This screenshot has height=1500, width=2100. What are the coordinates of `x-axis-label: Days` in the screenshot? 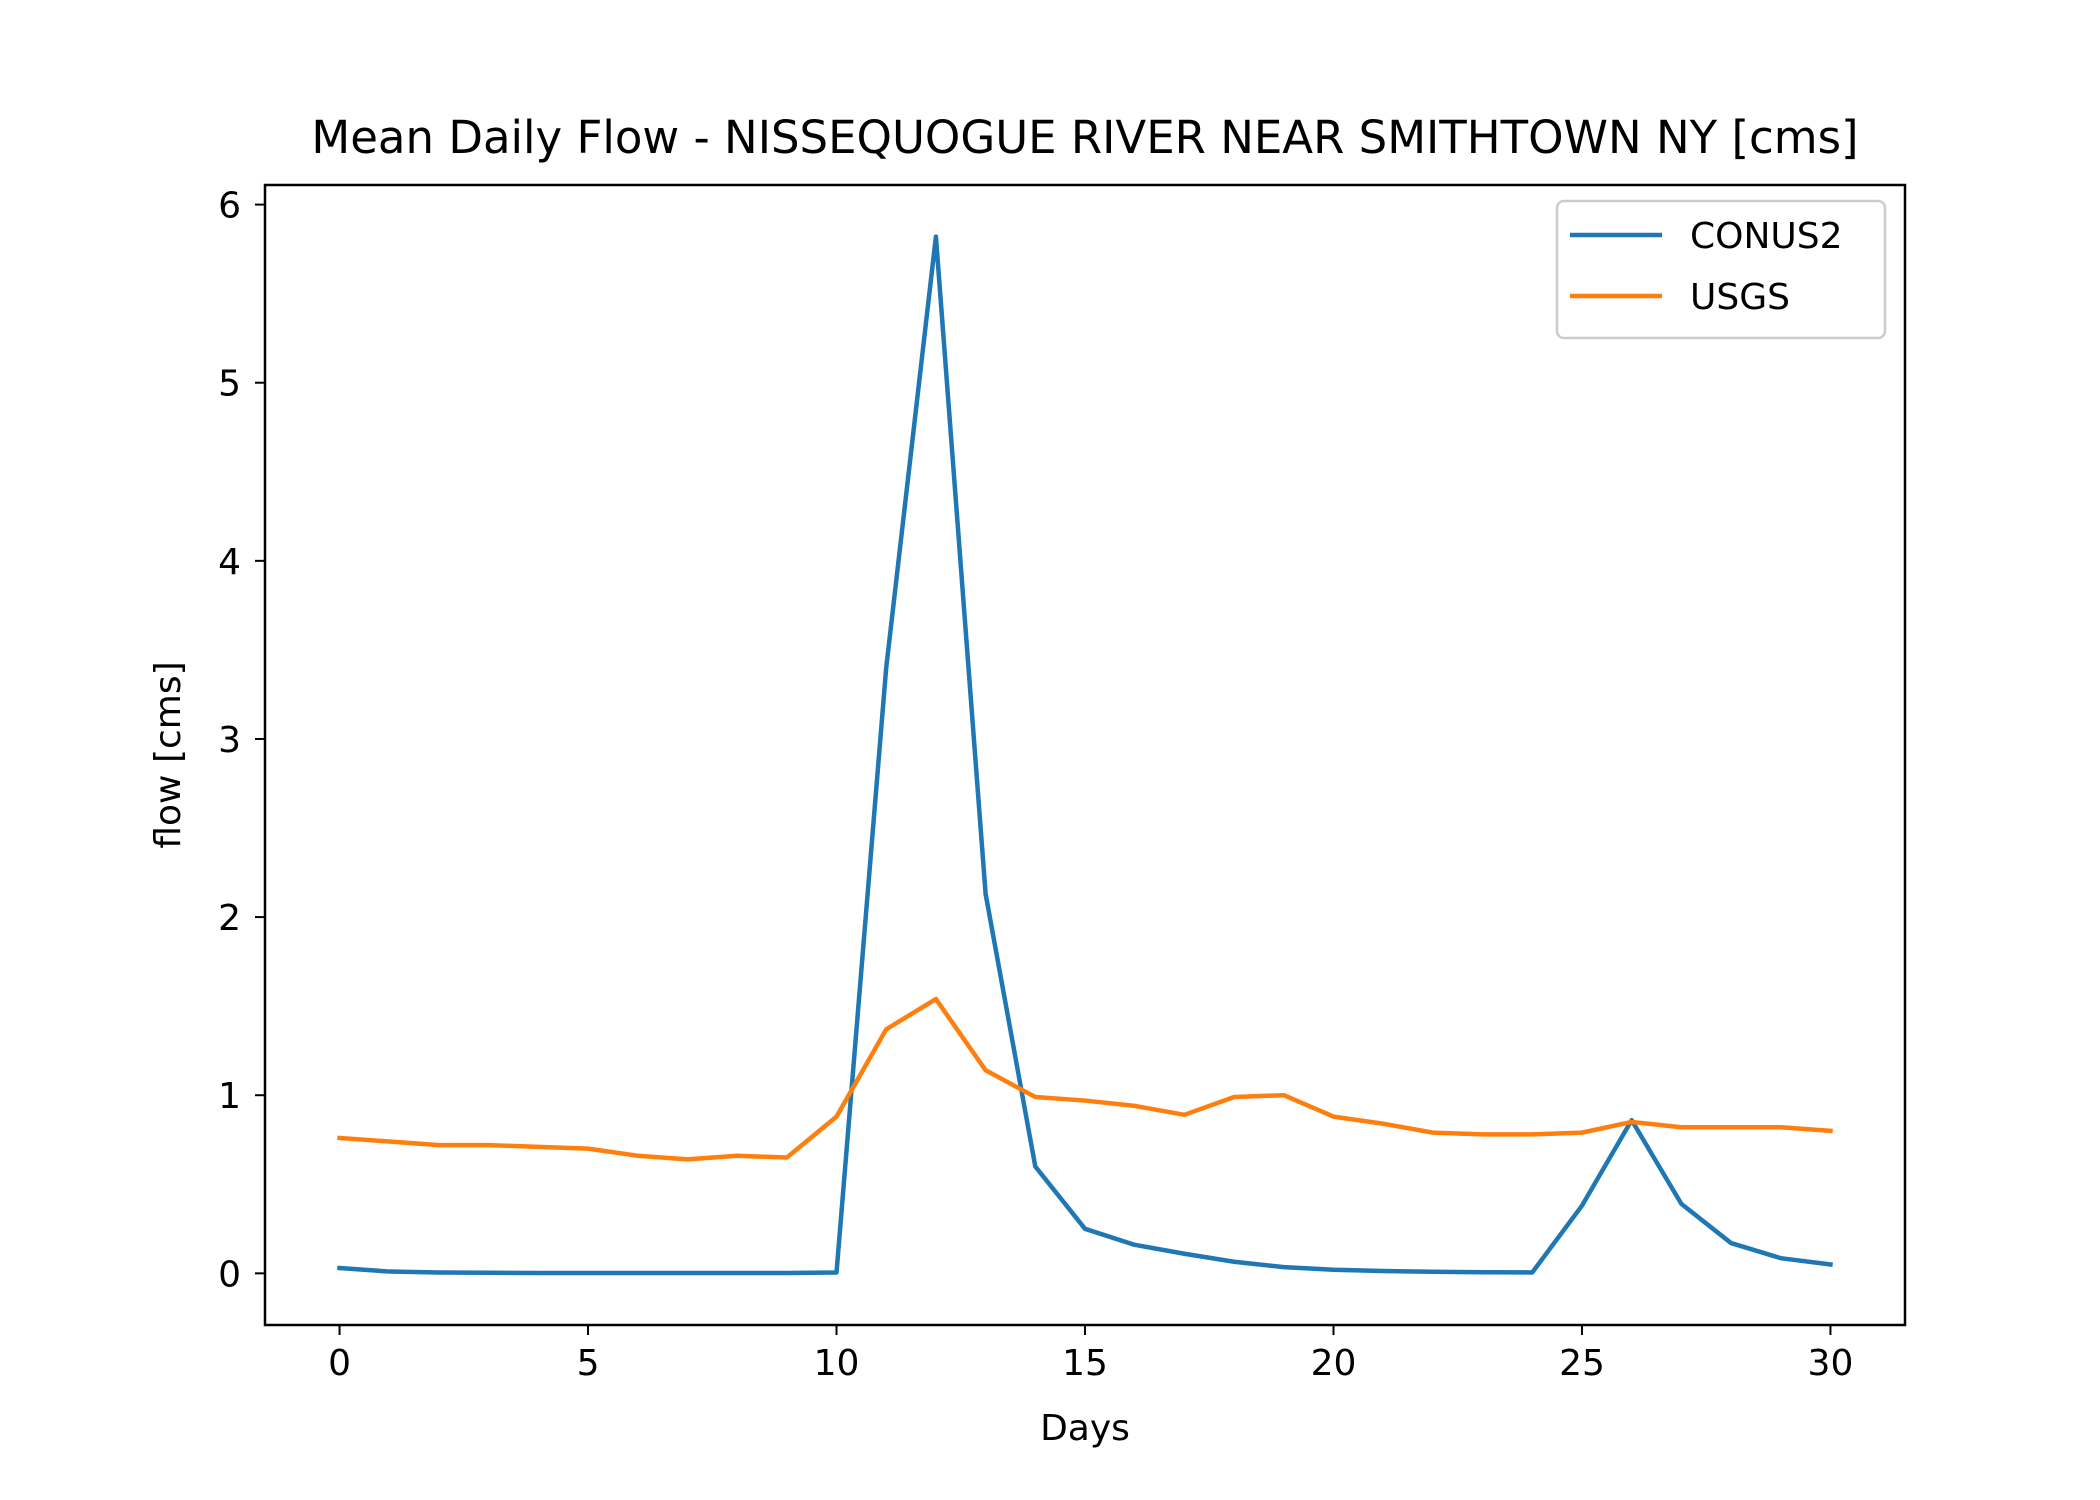 It's located at (1085, 1428).